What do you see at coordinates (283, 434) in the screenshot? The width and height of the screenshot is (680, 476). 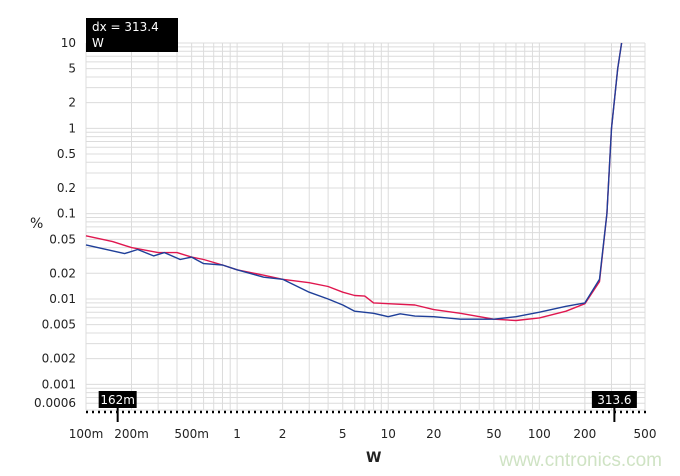 I see `x-tick-label: 2` at bounding box center [283, 434].